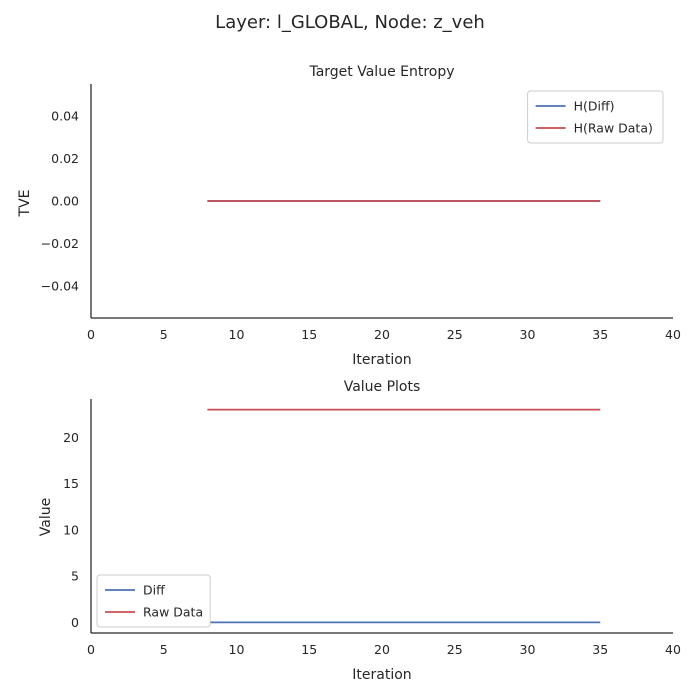  What do you see at coordinates (46, 517) in the screenshot?
I see `y-axis-label: Value` at bounding box center [46, 517].